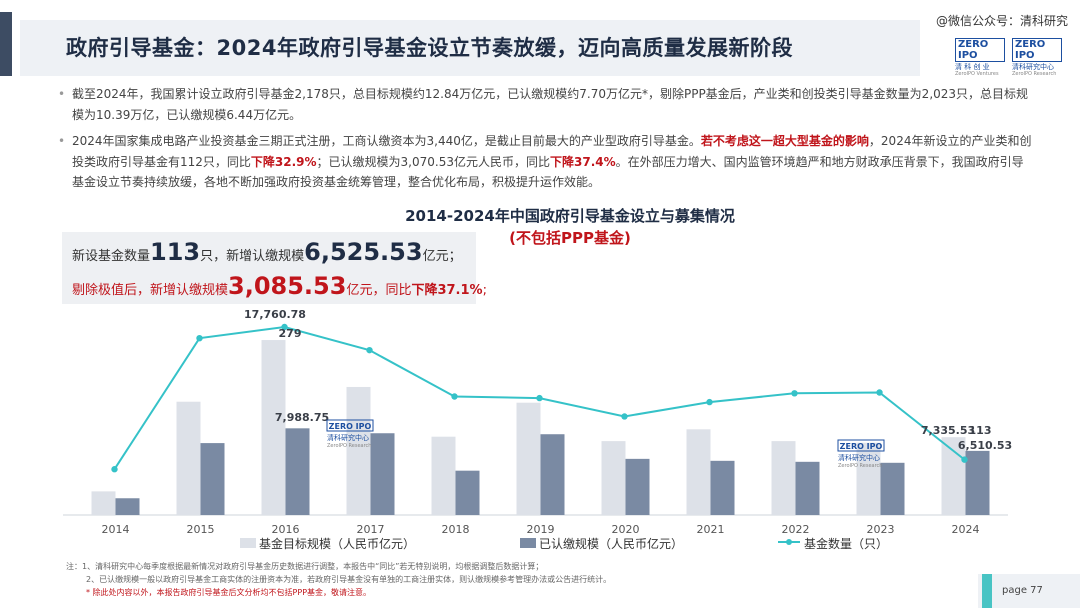 The height and width of the screenshot is (608, 1080). Describe the element at coordinates (150, 290) in the screenshot. I see `stats-label-excl: 剔除极值后，新增认缴规模` at that location.